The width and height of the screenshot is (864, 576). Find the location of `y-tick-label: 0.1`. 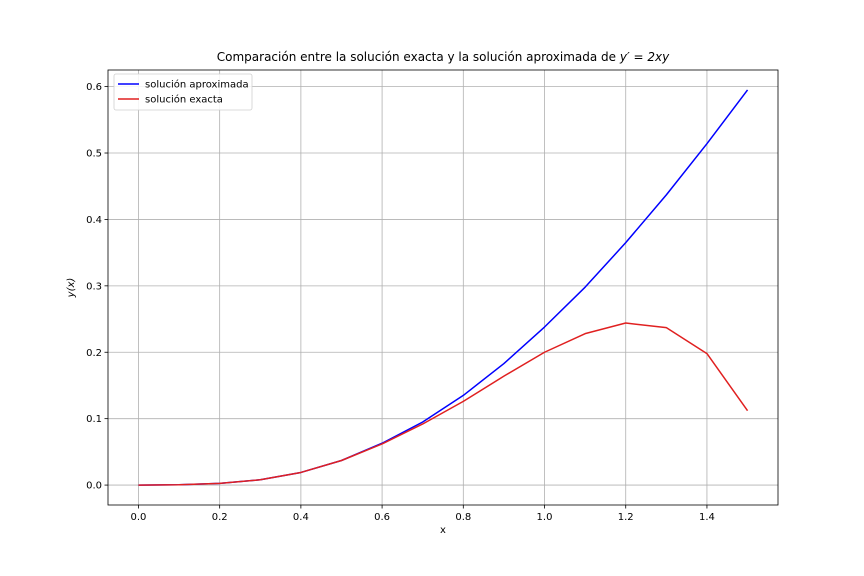

y-tick-label: 0.1 is located at coordinates (94, 419).